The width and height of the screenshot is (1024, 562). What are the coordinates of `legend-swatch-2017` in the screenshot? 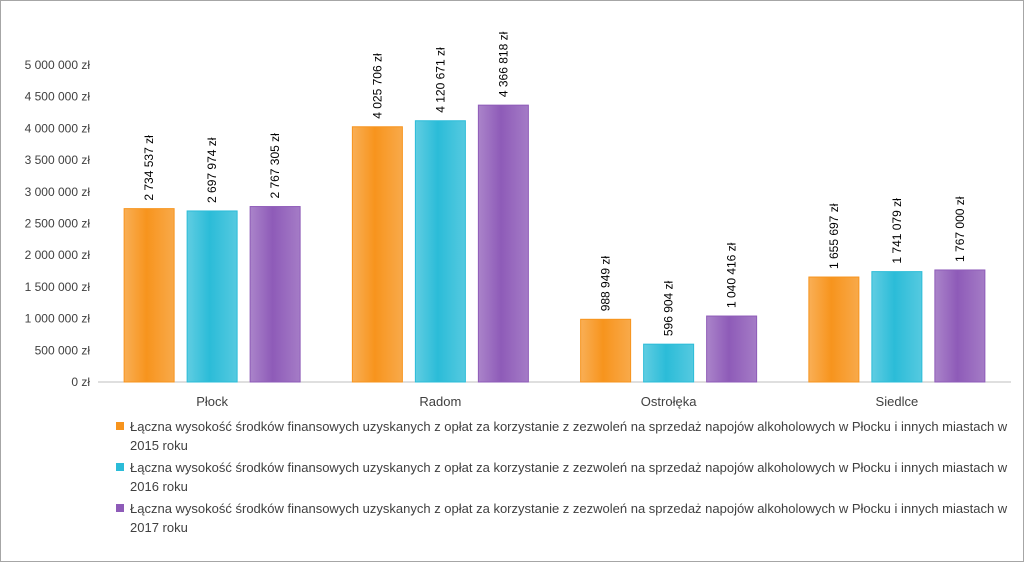 It's located at (120, 508).